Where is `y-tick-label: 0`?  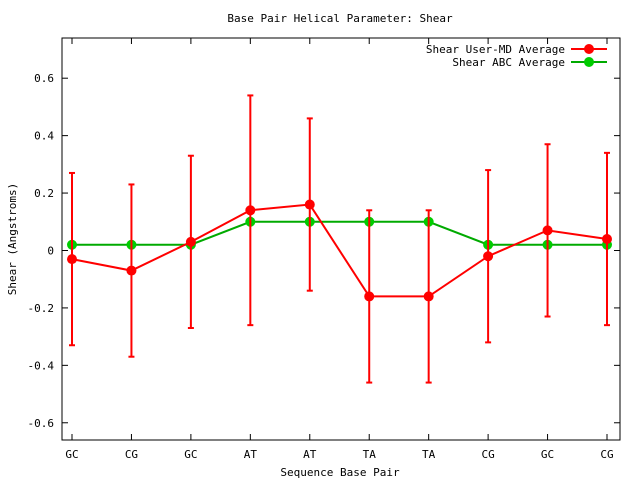
y-tick-label: 0 is located at coordinates (50, 250).